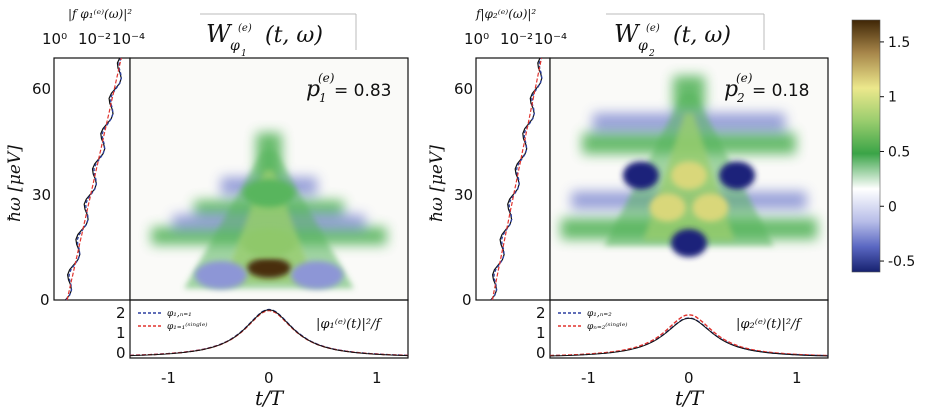  I want to click on panel-1-spectrum-label: |f φ₁⁽ᵉ⁾(ω)|², so click(100, 14).